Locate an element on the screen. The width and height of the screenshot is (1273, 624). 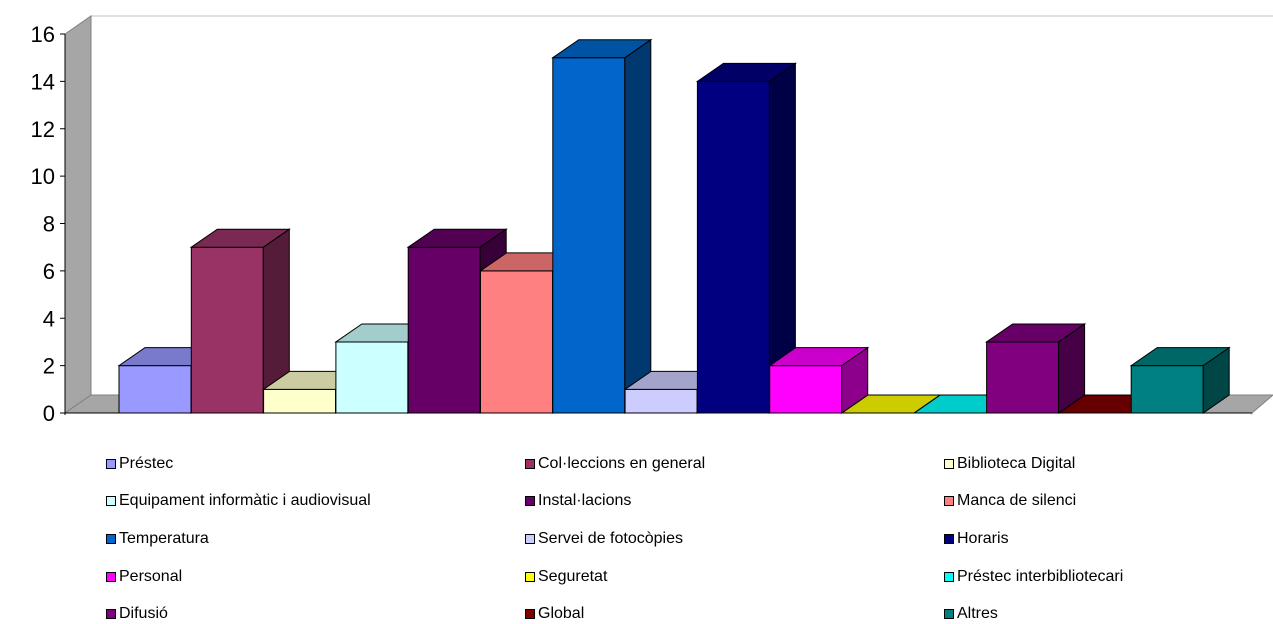
legend-item: Instal·lacions is located at coordinates (578, 501).